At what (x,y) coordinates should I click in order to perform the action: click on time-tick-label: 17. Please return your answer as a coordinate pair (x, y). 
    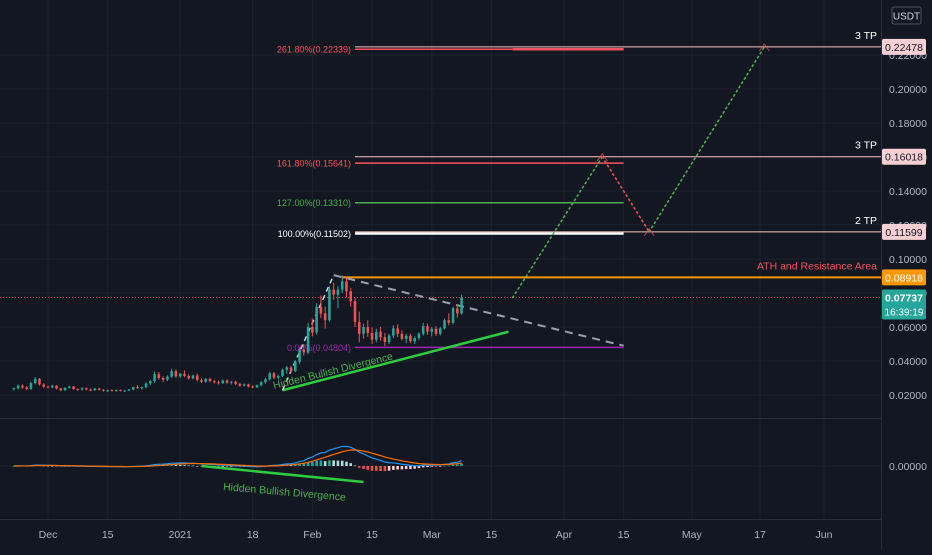
    Looking at the image, I should click on (760, 535).